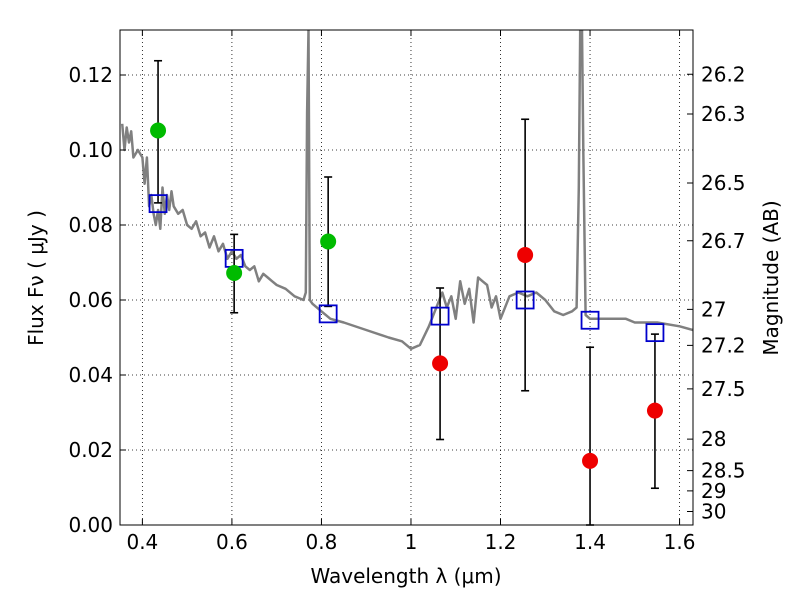 Image resolution: width=800 pixels, height=600 pixels. Describe the element at coordinates (411, 542) in the screenshot. I see `x-tick-label: 1` at that location.